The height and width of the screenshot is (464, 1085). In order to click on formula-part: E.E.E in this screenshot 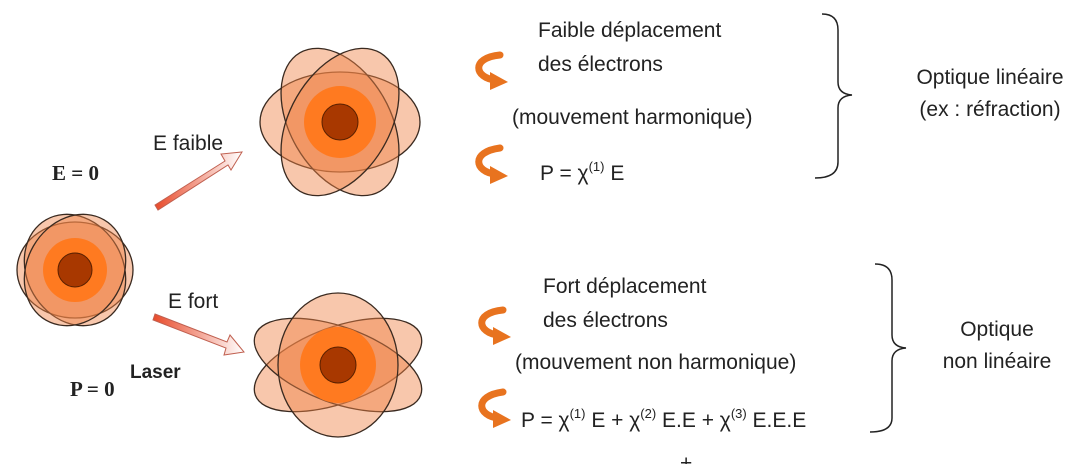, I will do `click(777, 420)`.